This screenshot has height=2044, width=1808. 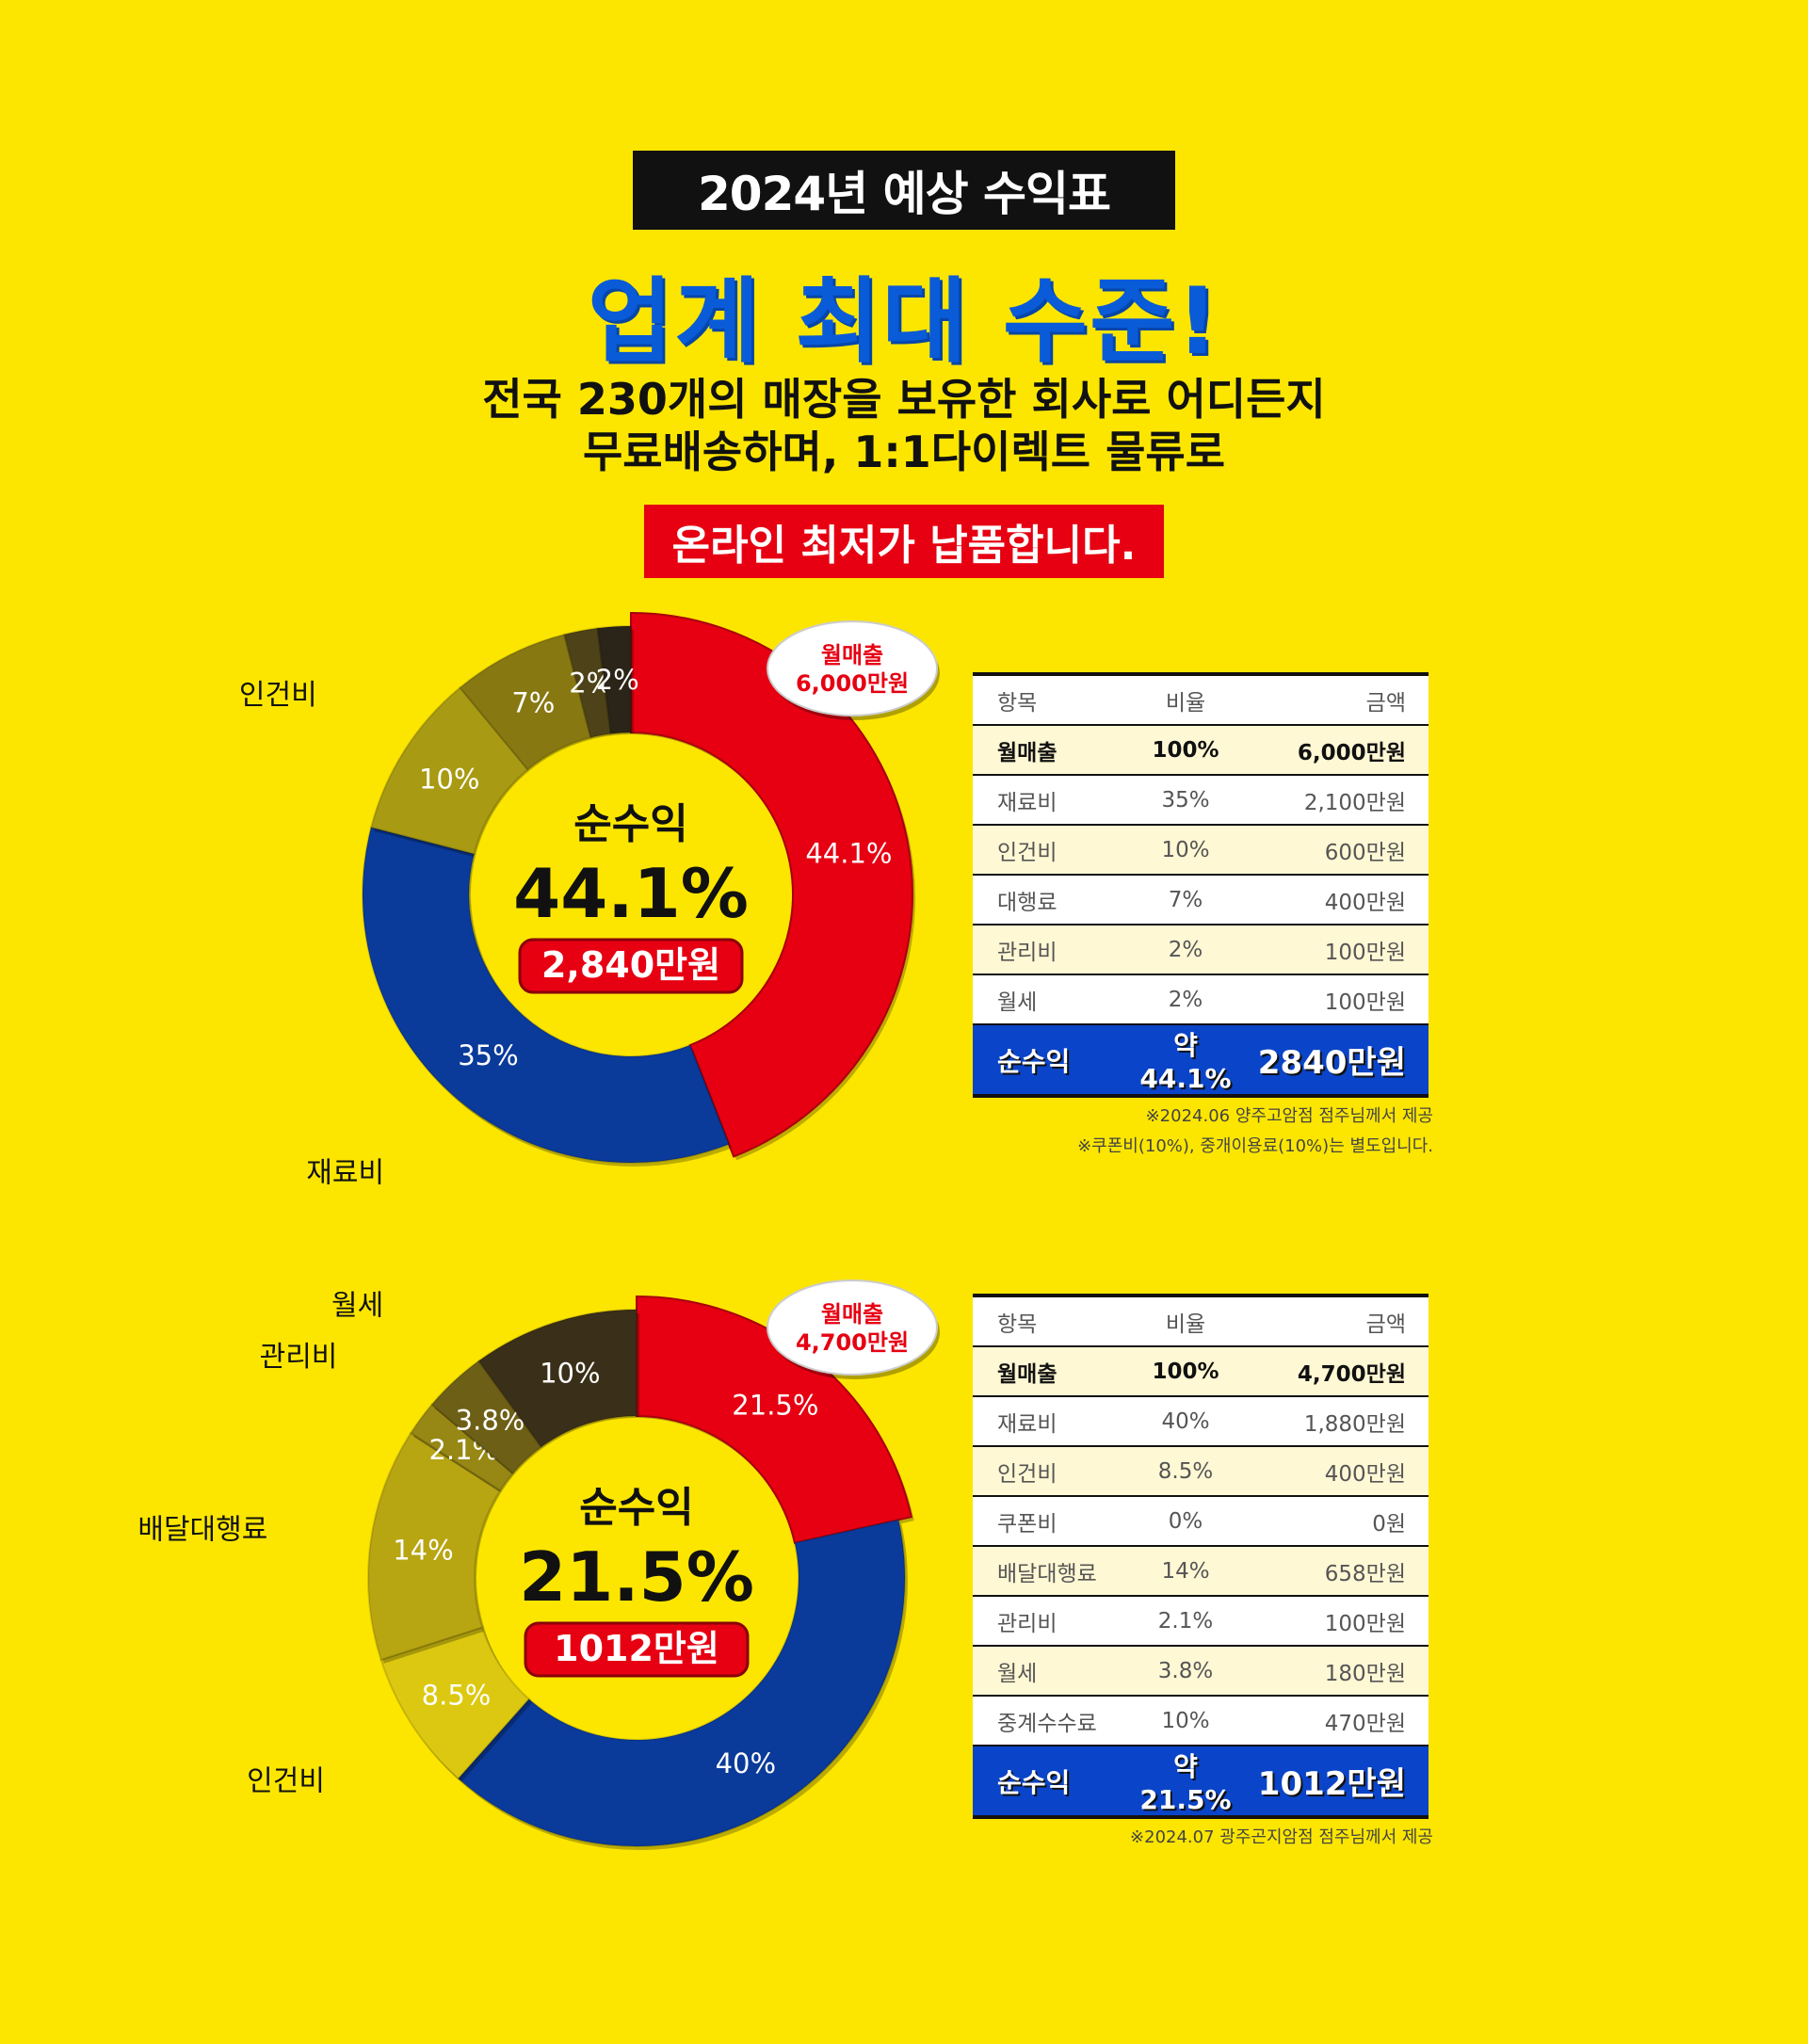 I want to click on slice-value-label: 40%, so click(x=746, y=1763).